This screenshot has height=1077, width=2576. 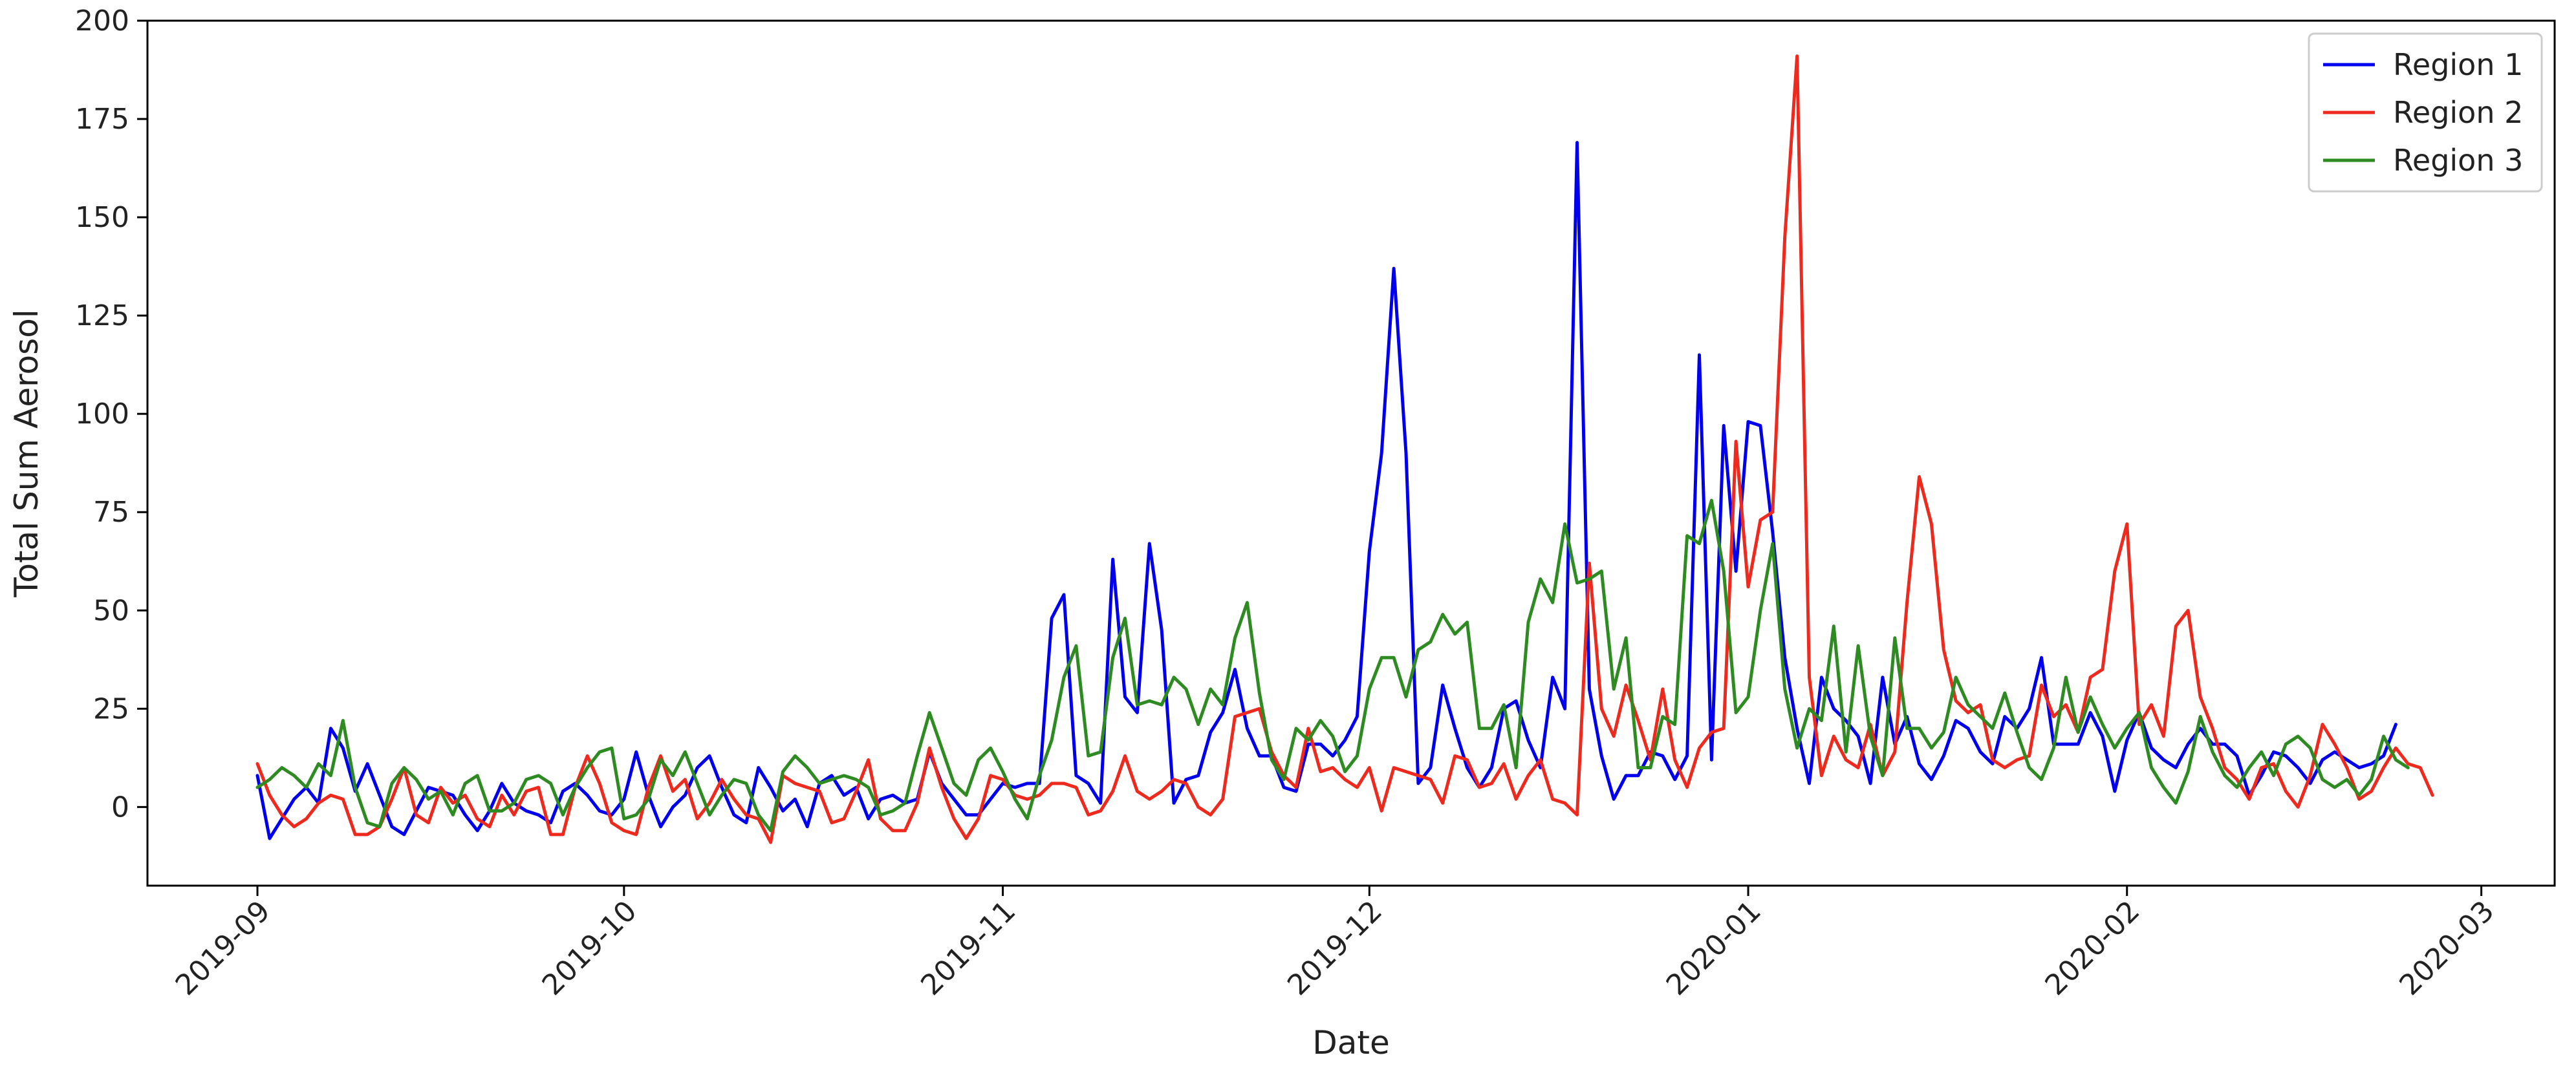 I want to click on y-tick-label: 125, so click(x=102, y=315).